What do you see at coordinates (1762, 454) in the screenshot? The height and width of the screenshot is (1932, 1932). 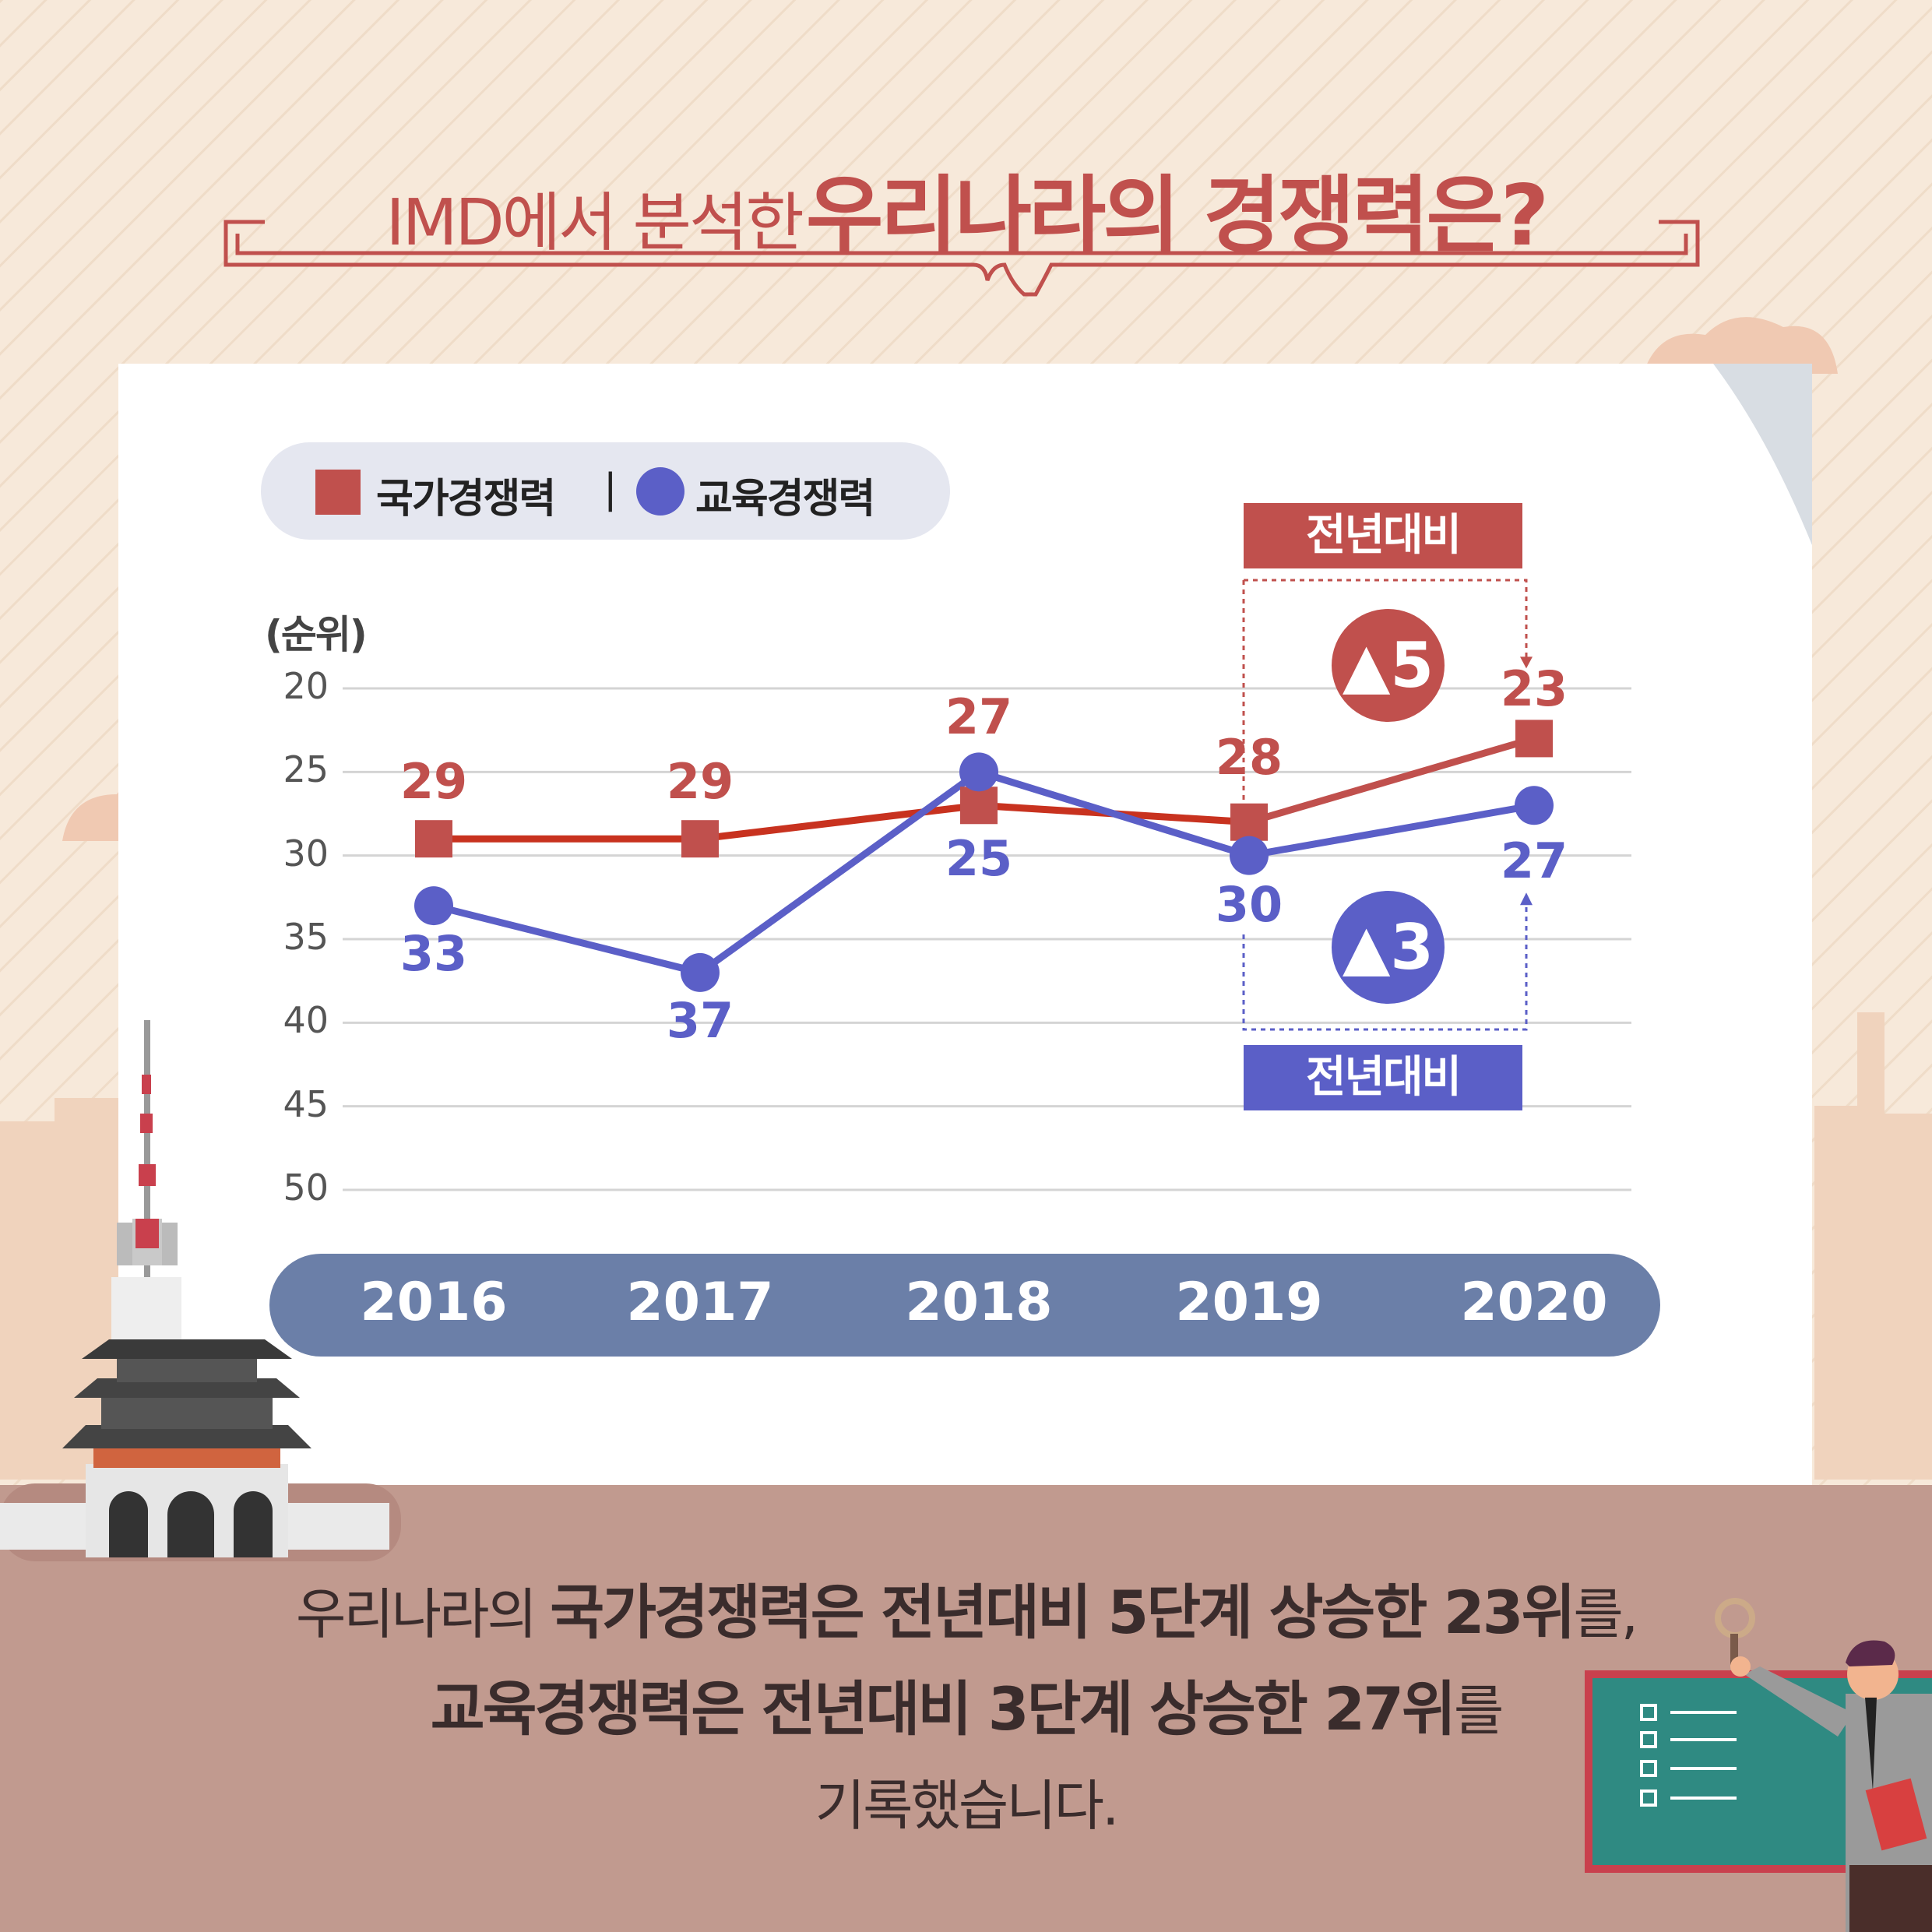 I see `page-curl` at bounding box center [1762, 454].